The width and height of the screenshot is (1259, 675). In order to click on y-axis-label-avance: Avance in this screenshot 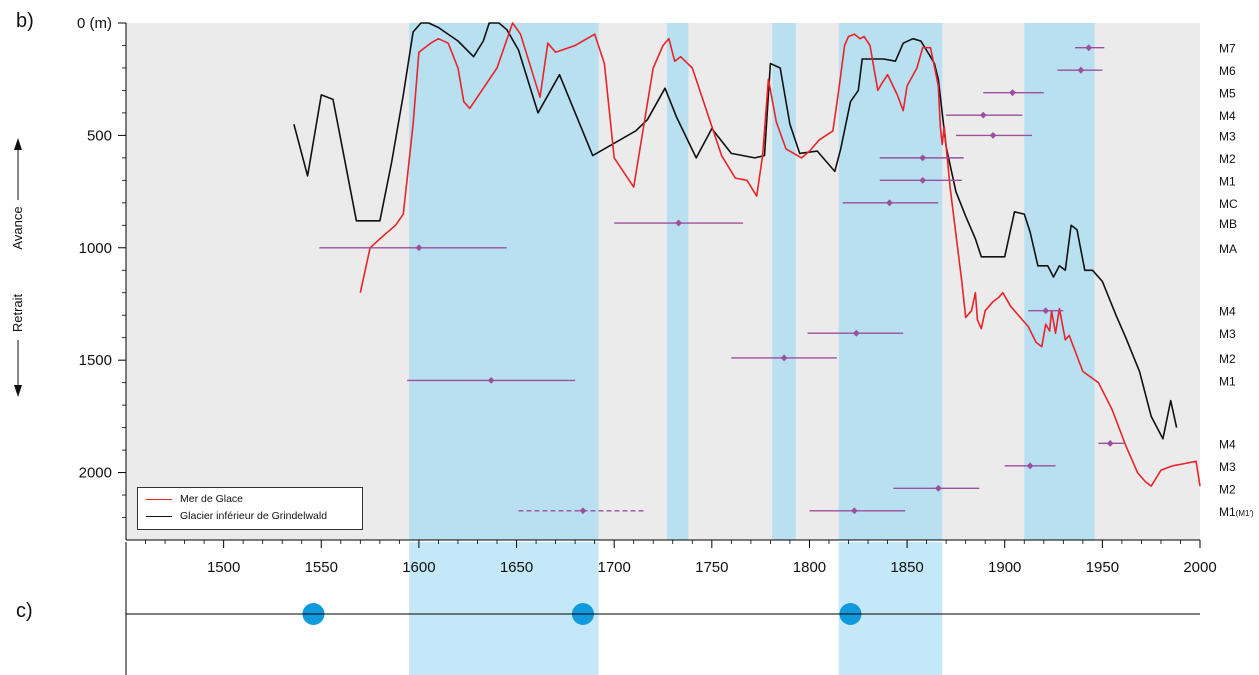, I will do `click(17, 227)`.